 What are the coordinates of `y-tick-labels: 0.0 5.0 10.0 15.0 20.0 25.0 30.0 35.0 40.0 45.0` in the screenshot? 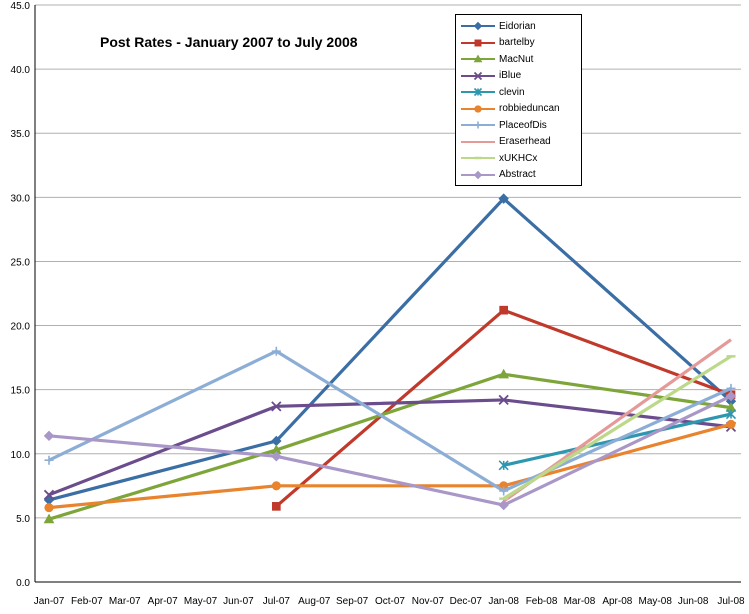 It's located at (21, 295).